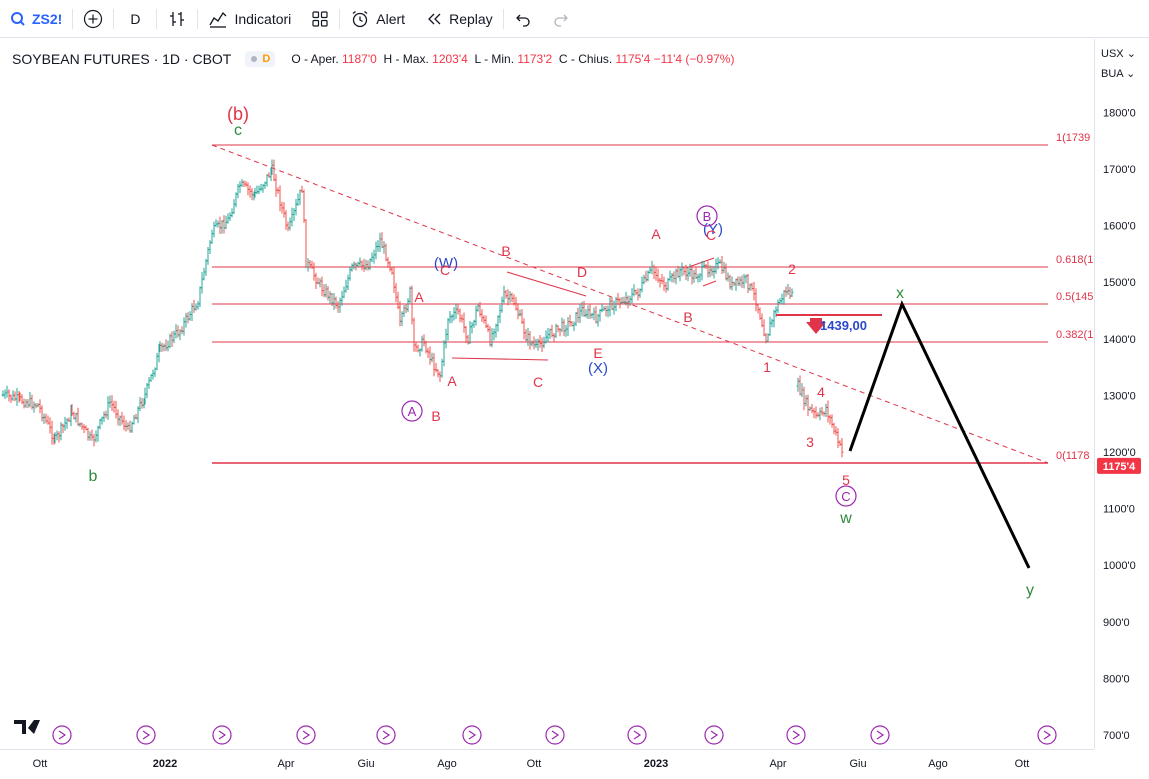  What do you see at coordinates (260, 59) in the screenshot?
I see `data-status-badge: D` at bounding box center [260, 59].